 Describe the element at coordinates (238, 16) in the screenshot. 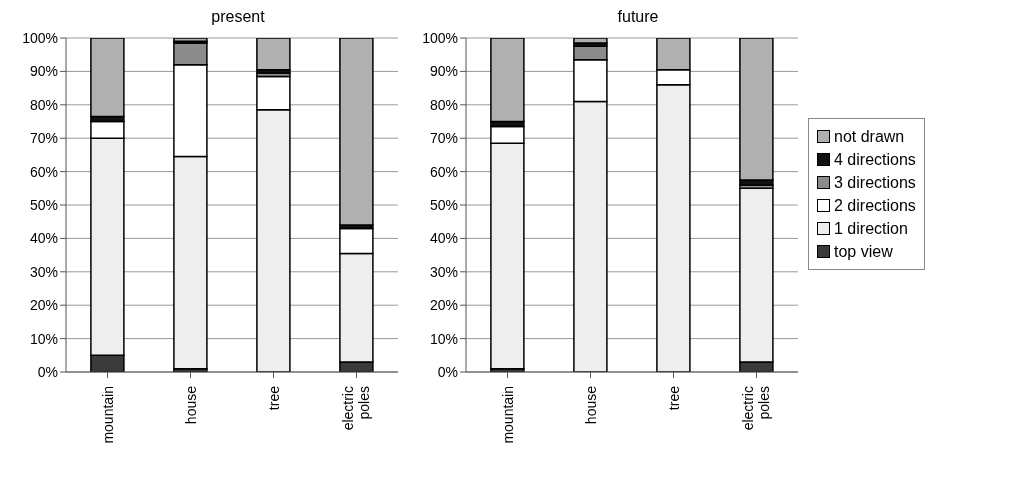

I see `chart-title: present` at that location.